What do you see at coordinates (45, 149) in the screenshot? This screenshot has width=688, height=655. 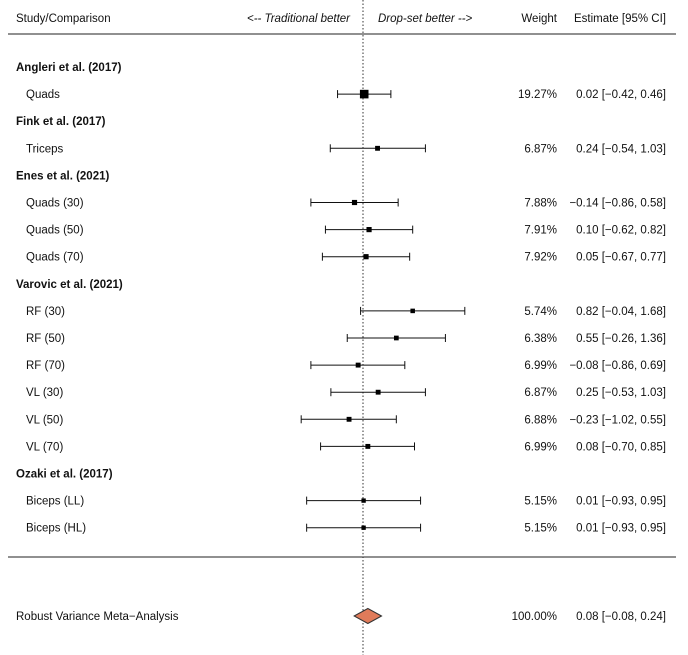 I see `row-label: Triceps` at bounding box center [45, 149].